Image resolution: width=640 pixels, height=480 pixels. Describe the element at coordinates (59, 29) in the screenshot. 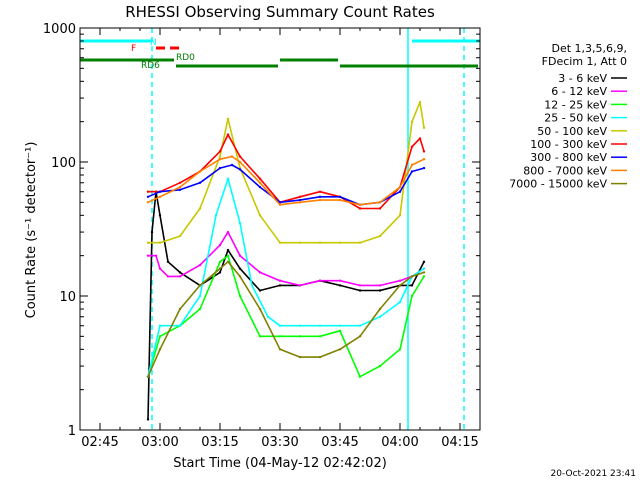

I see `y-tick-label-3: 1000` at that location.